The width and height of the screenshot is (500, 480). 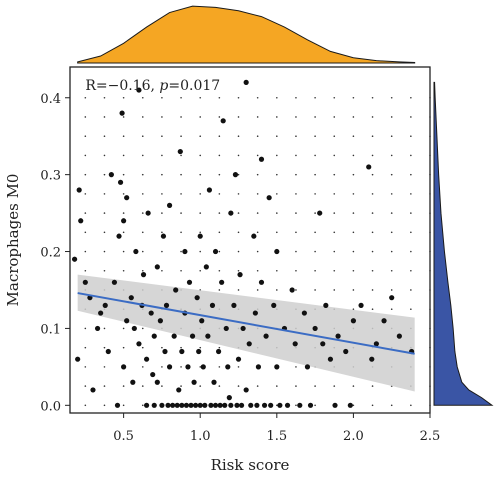 What do you see at coordinates (50, 406) in the screenshot?
I see `y-tick-label: 0.0` at bounding box center [50, 406].